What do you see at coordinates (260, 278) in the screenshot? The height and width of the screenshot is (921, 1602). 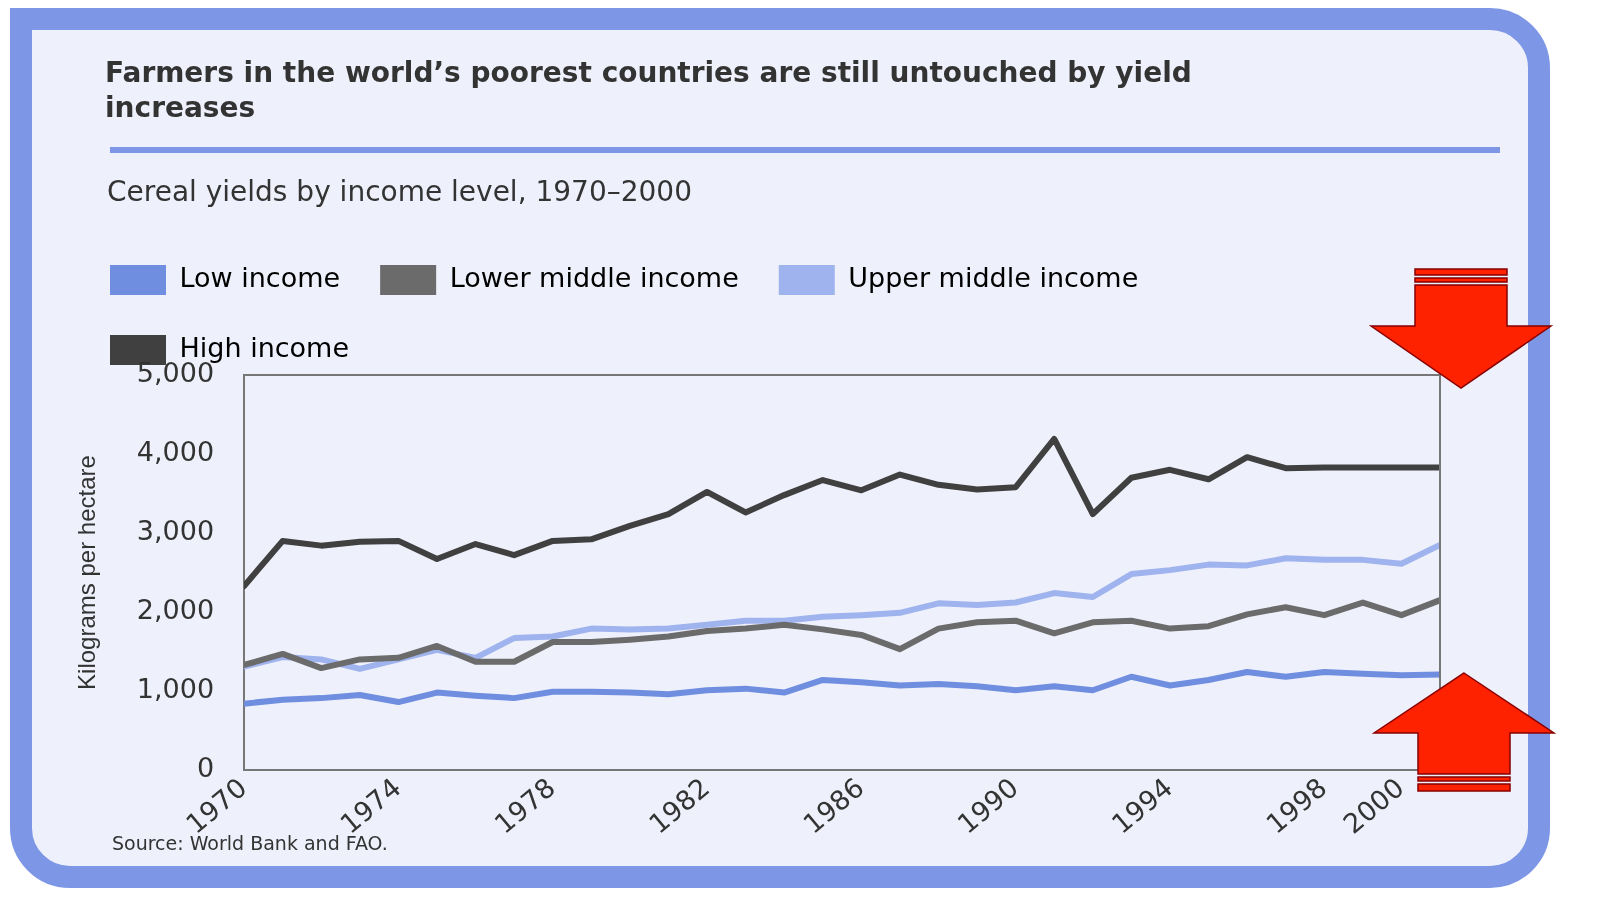 I see `legend-label: Low income` at bounding box center [260, 278].